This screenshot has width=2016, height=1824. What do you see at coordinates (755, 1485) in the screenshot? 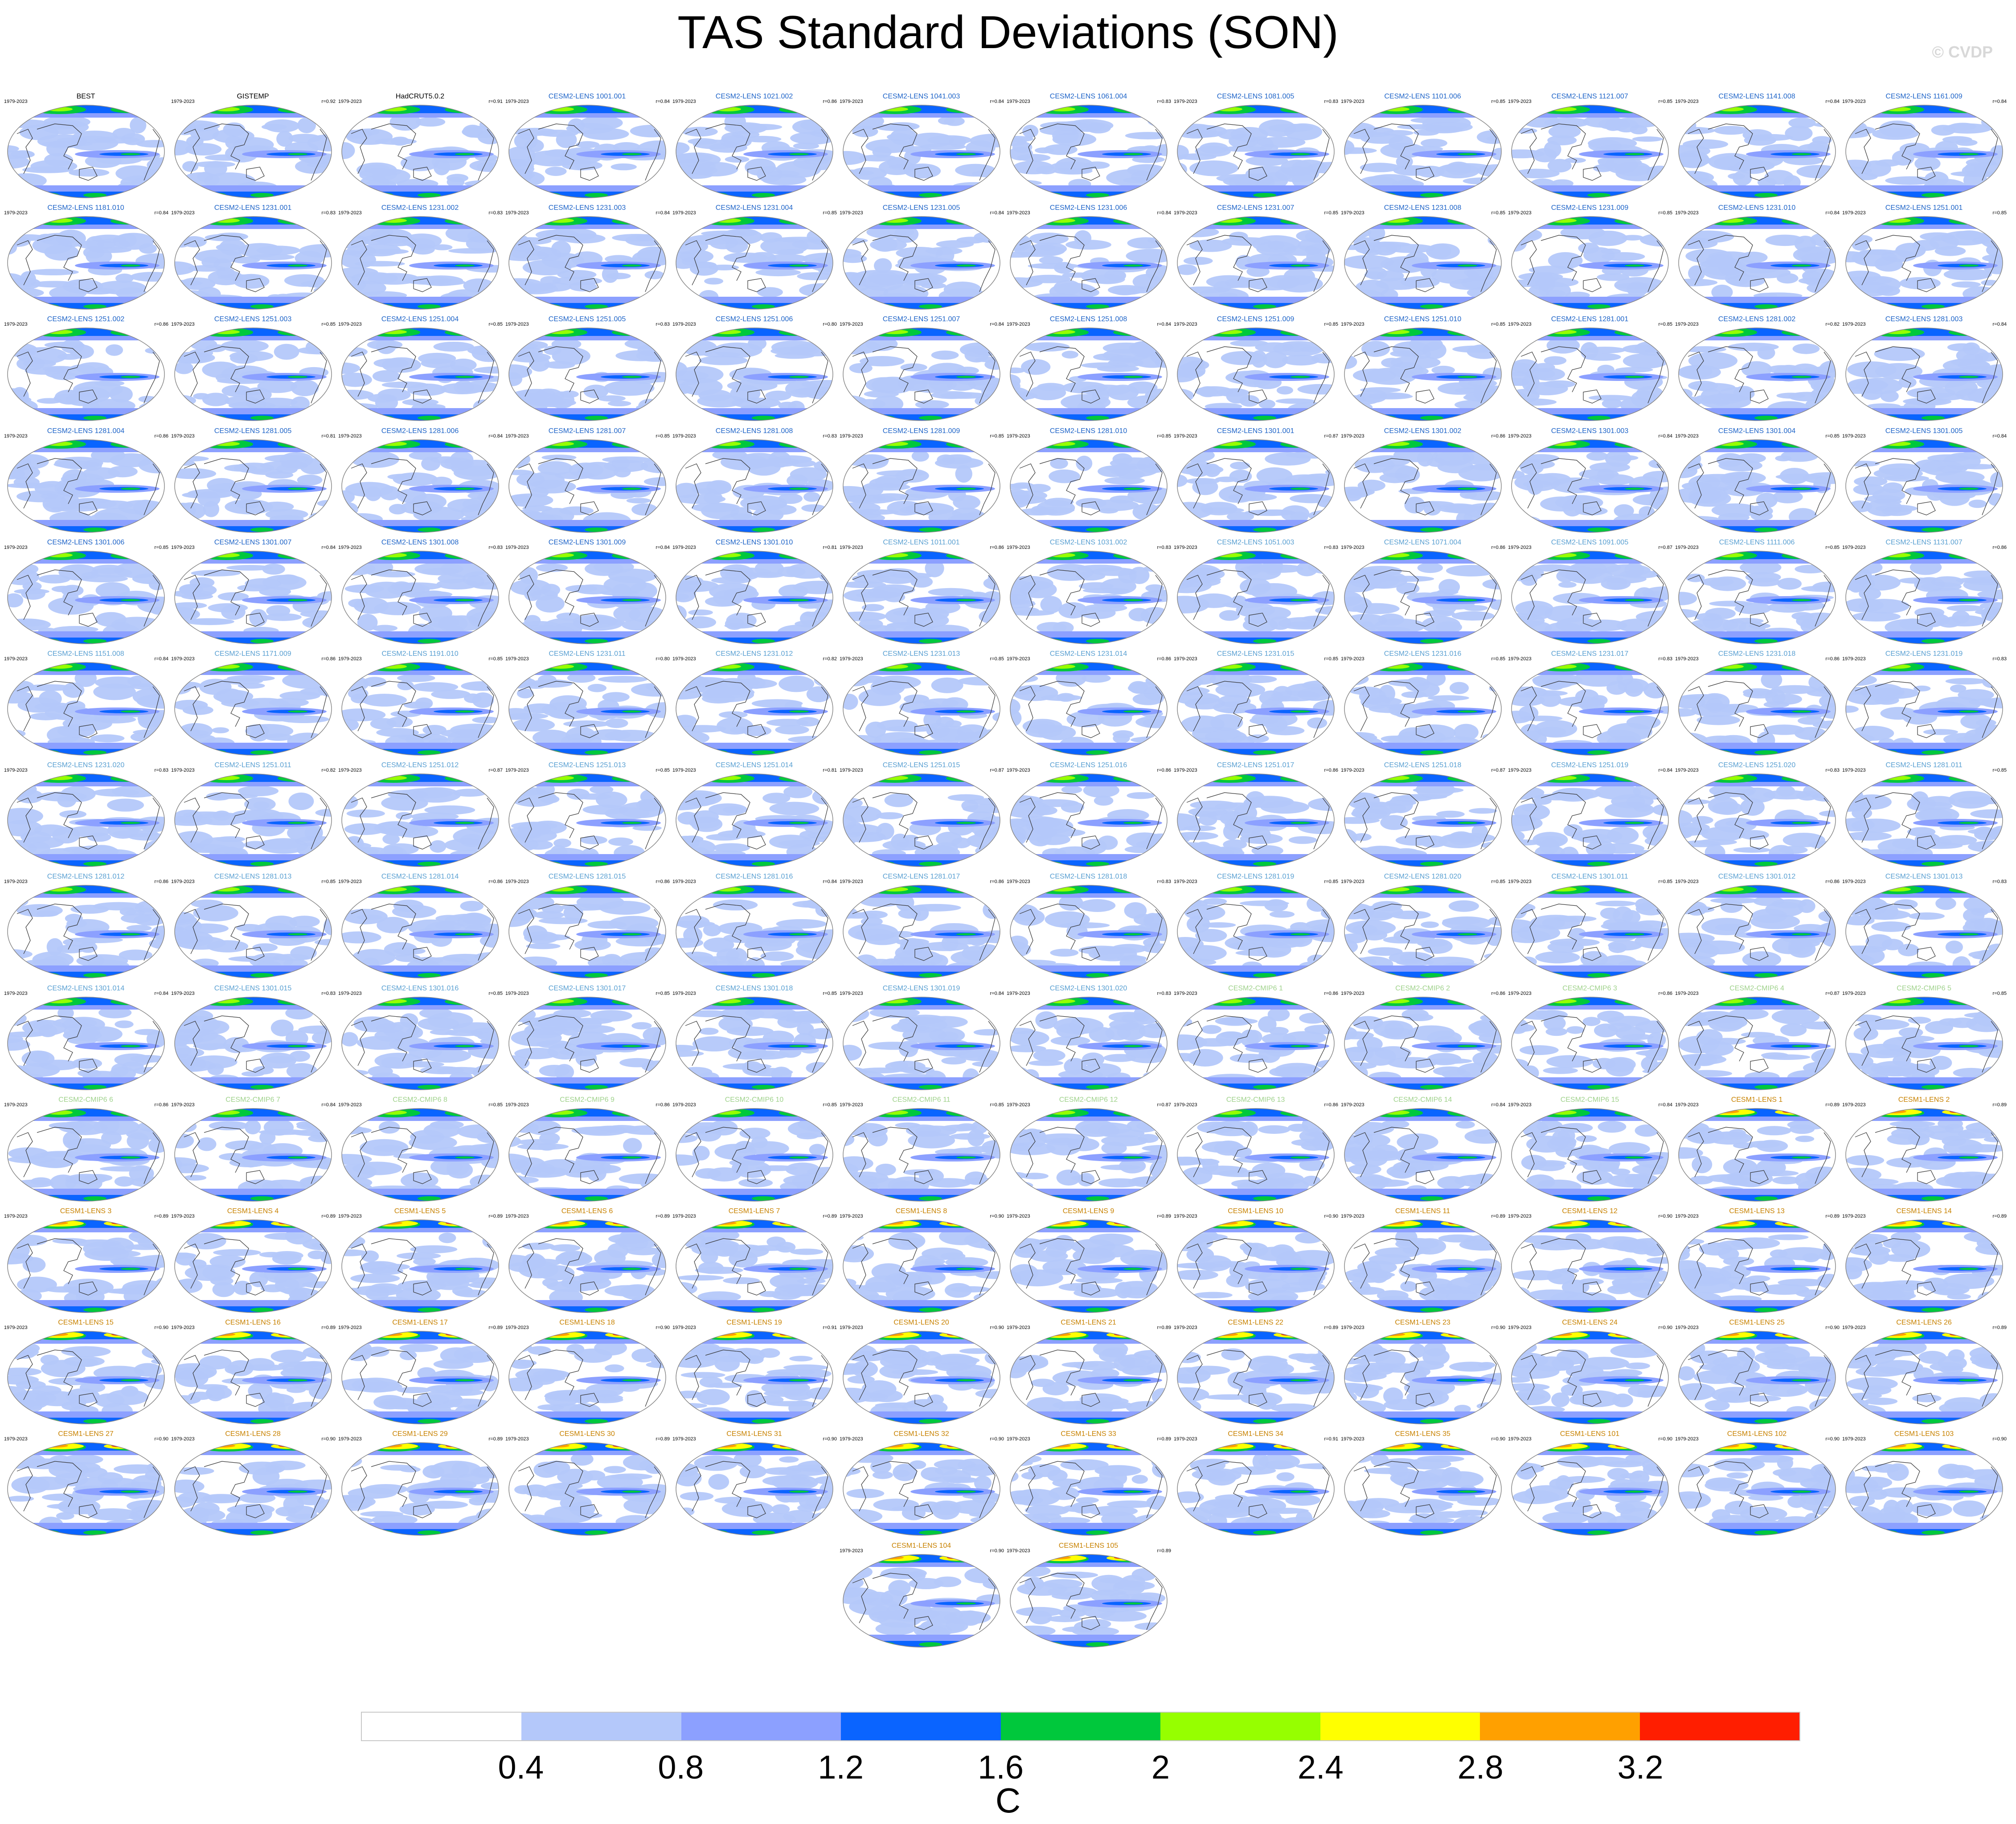
I see `map-panel: CESM1-LENS 31 1979-2023 r=0.90` at bounding box center [755, 1485].